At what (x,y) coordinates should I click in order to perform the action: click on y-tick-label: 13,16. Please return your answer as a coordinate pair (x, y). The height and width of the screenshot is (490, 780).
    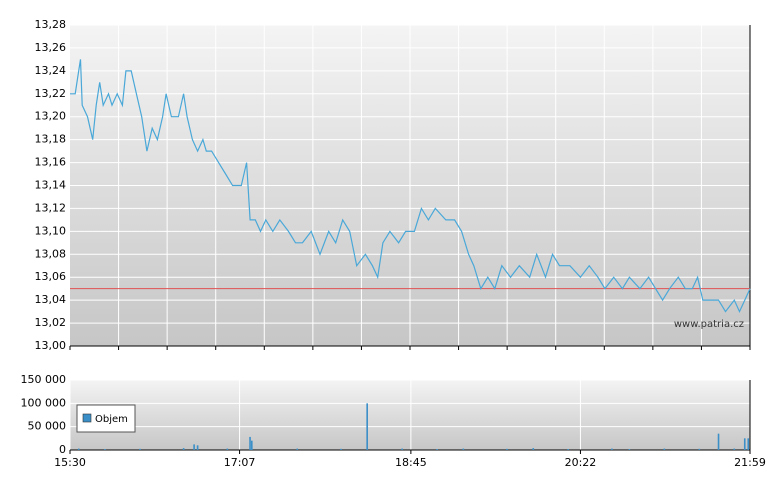
    Looking at the image, I should click on (51, 162).